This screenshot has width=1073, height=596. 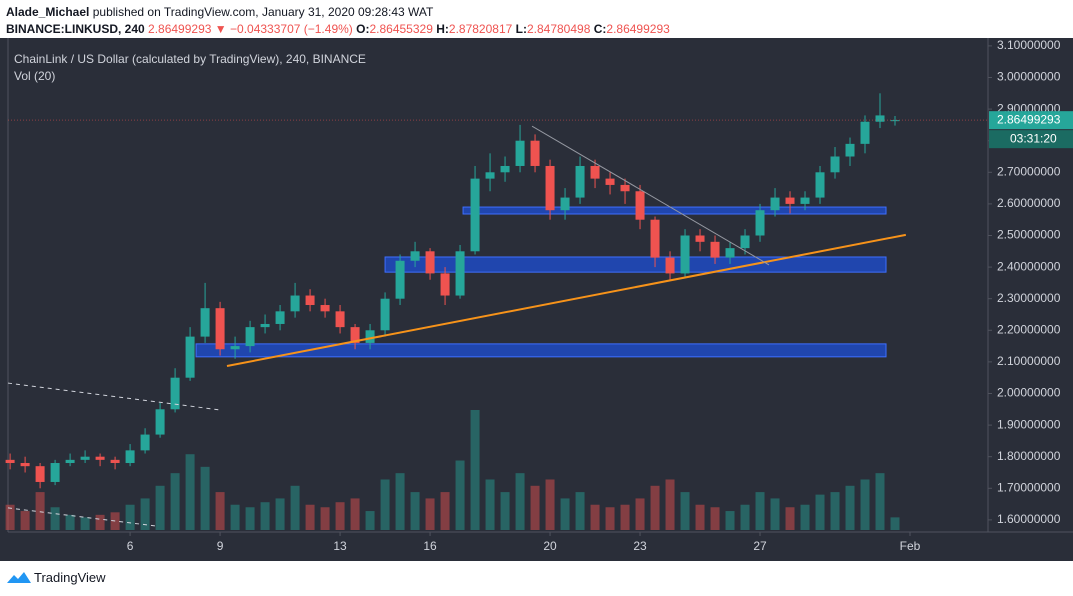 What do you see at coordinates (180, 29) in the screenshot?
I see `last: 2.86499293` at bounding box center [180, 29].